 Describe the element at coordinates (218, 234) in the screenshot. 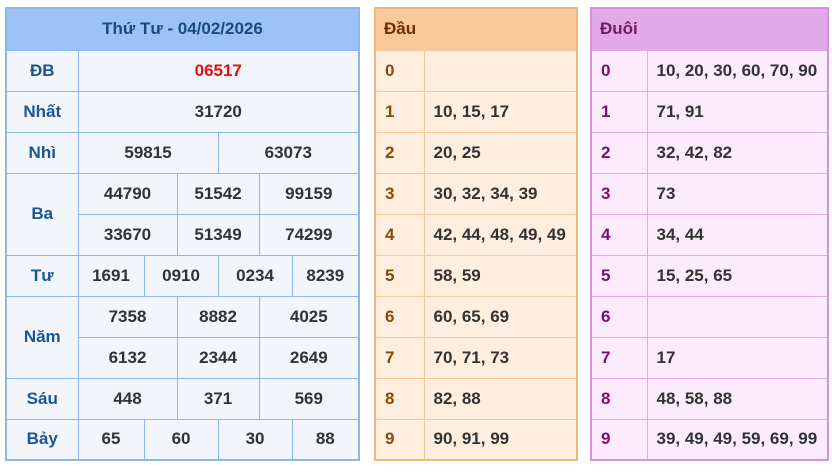

I see `prize-number: 51349` at that location.